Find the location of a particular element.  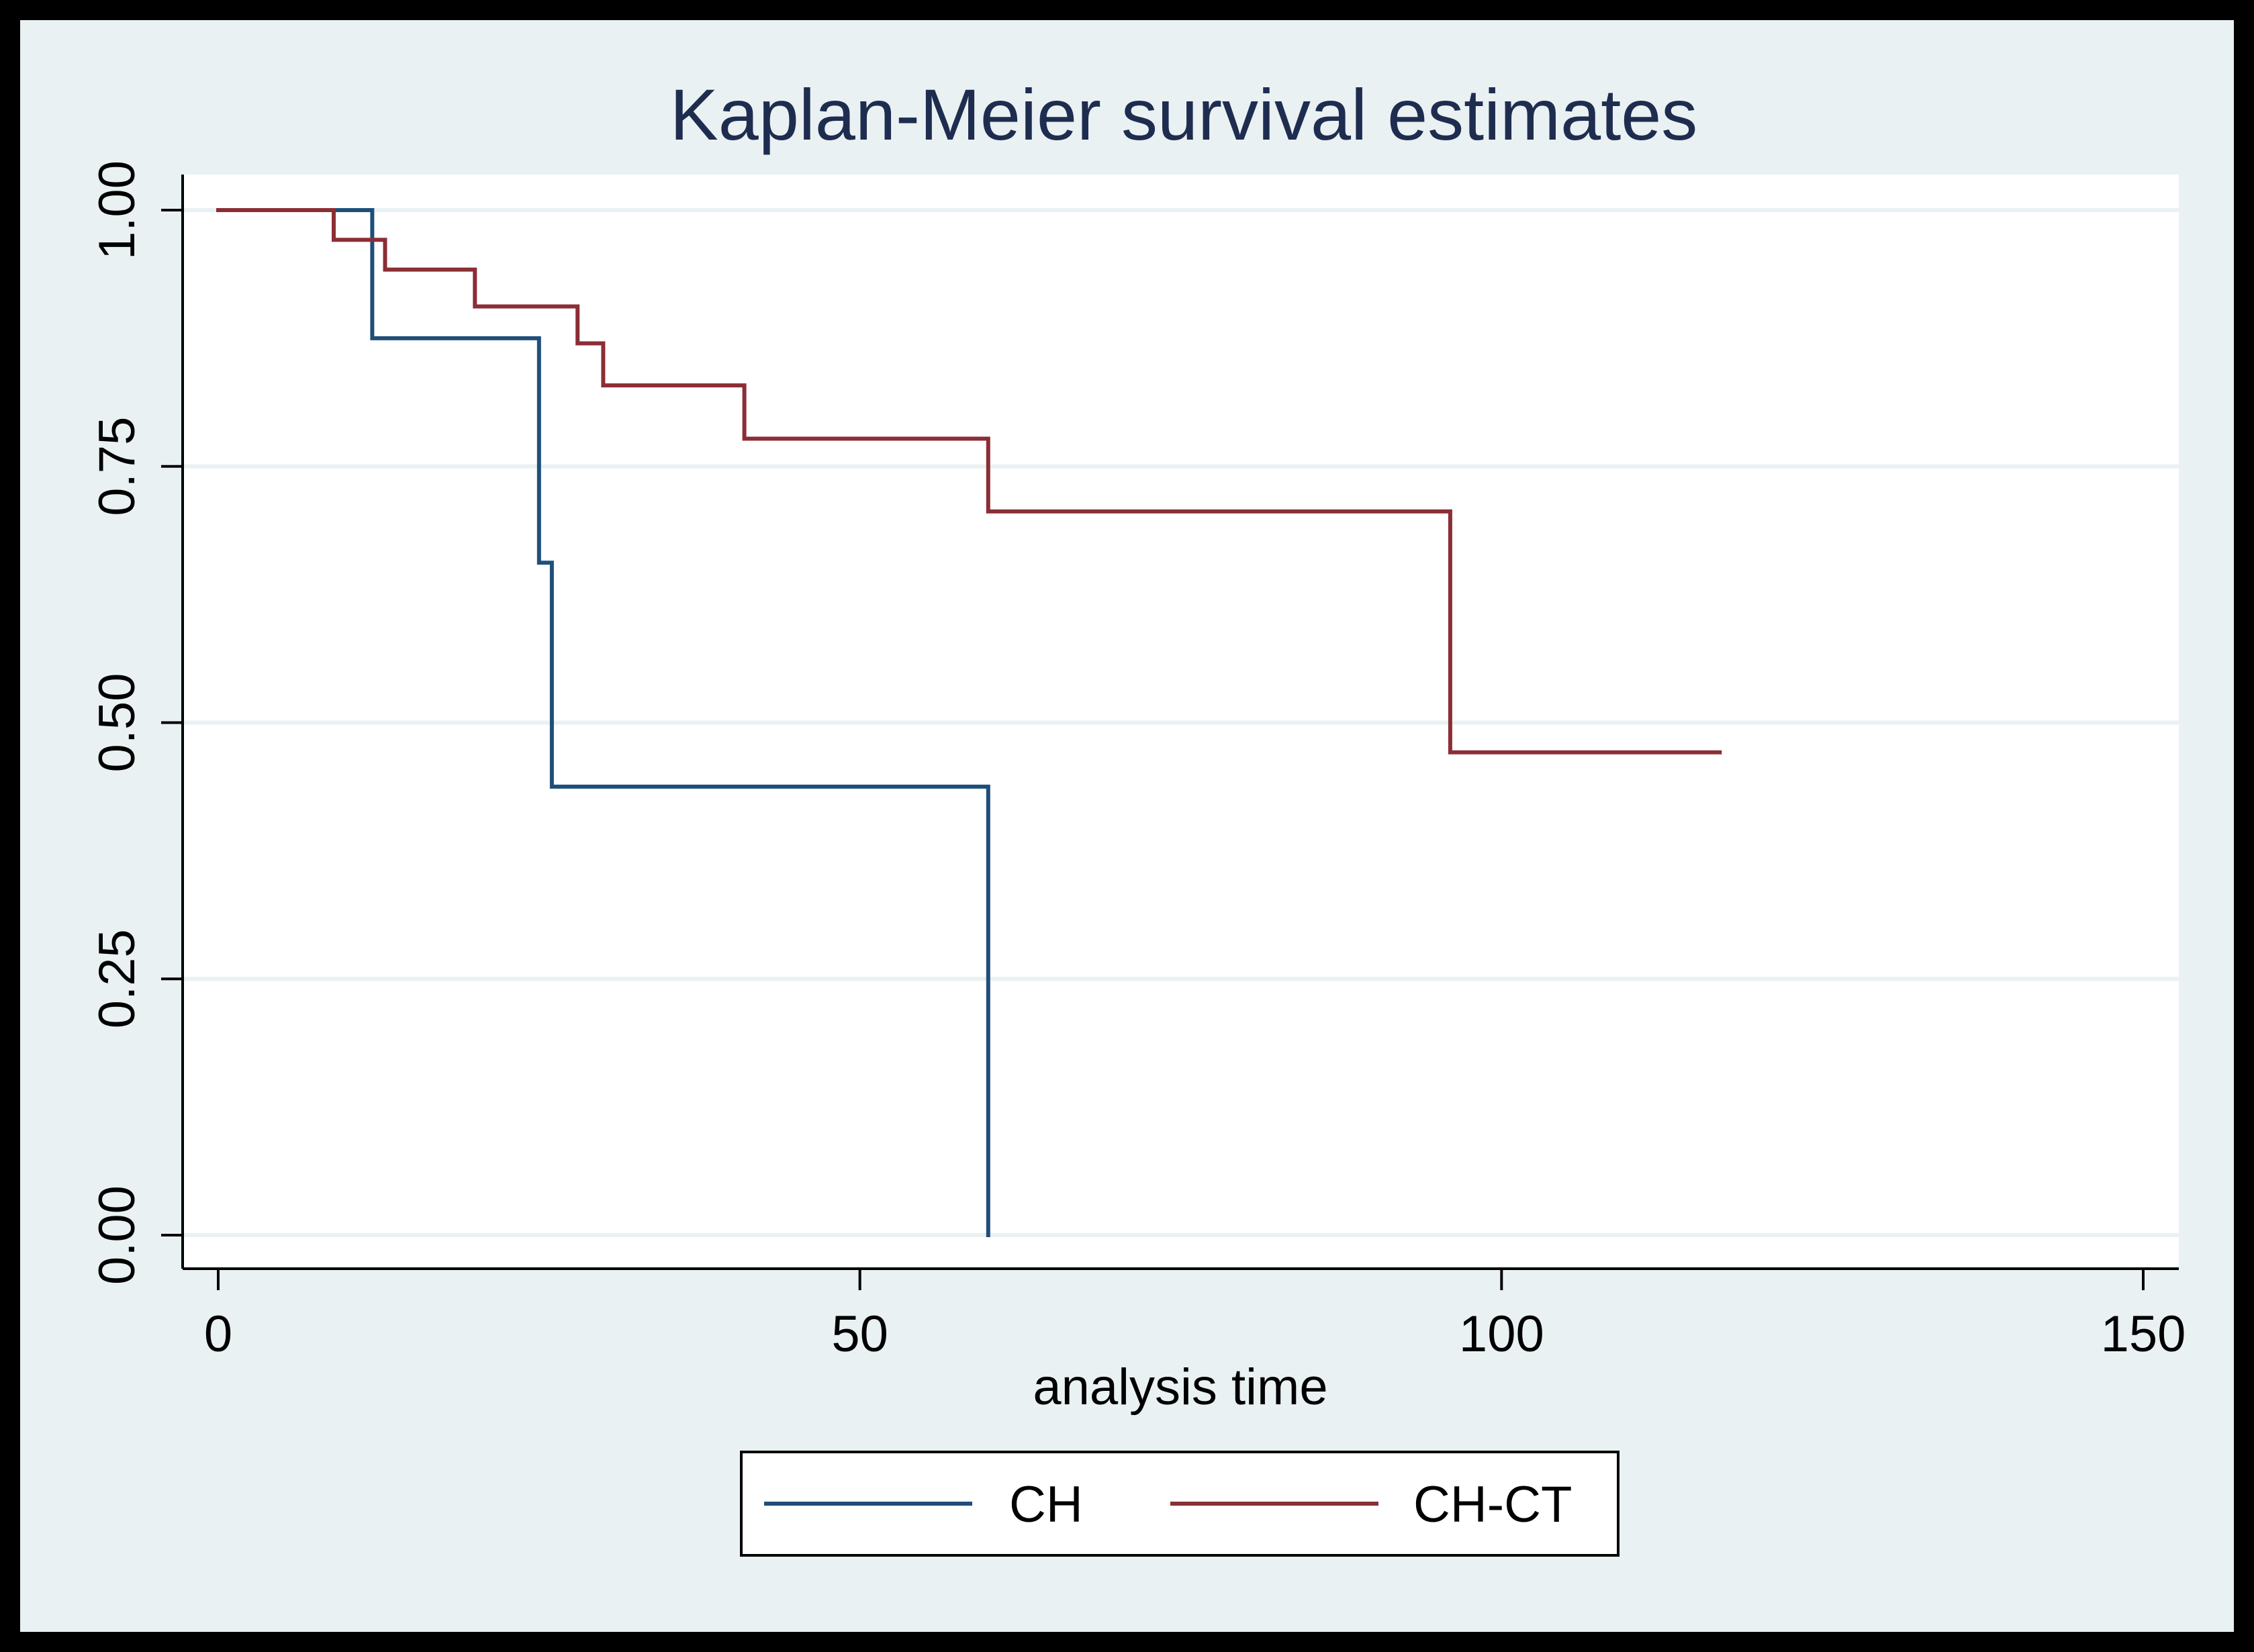

x-tick-label: 0 is located at coordinates (218, 1334).